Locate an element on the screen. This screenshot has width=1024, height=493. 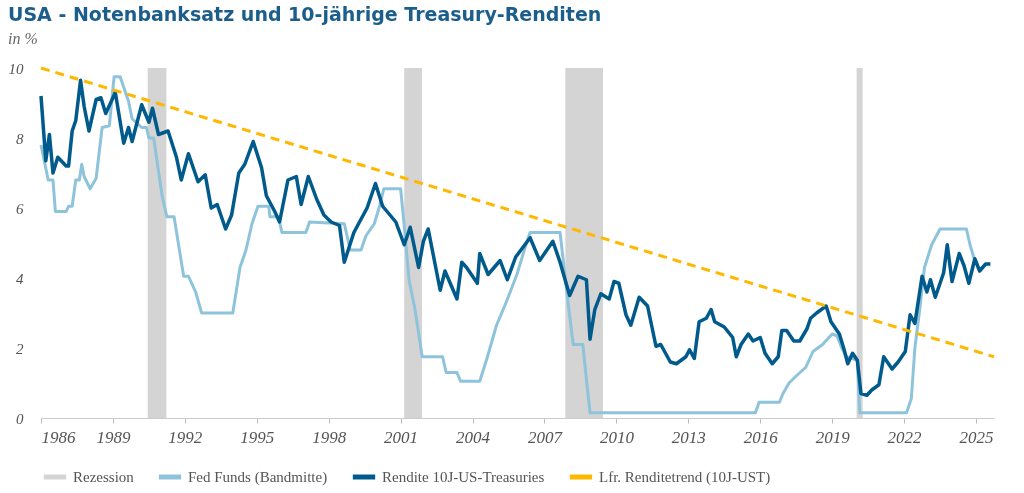
y-tick-label: 8 is located at coordinates (20, 138).